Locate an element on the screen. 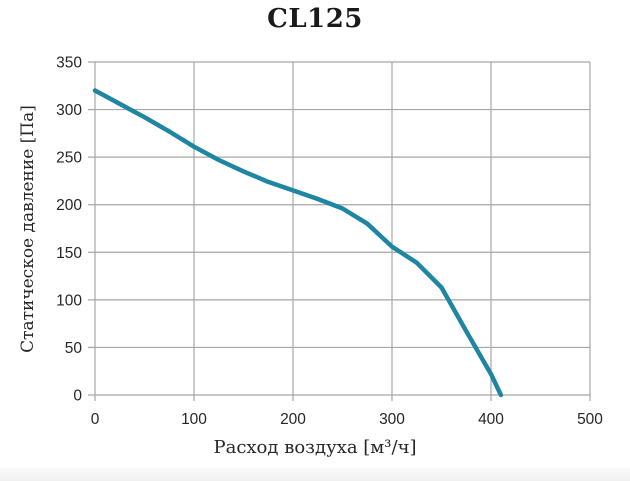 This screenshot has width=630, height=481. y-tick-label: 200 is located at coordinates (69, 205).